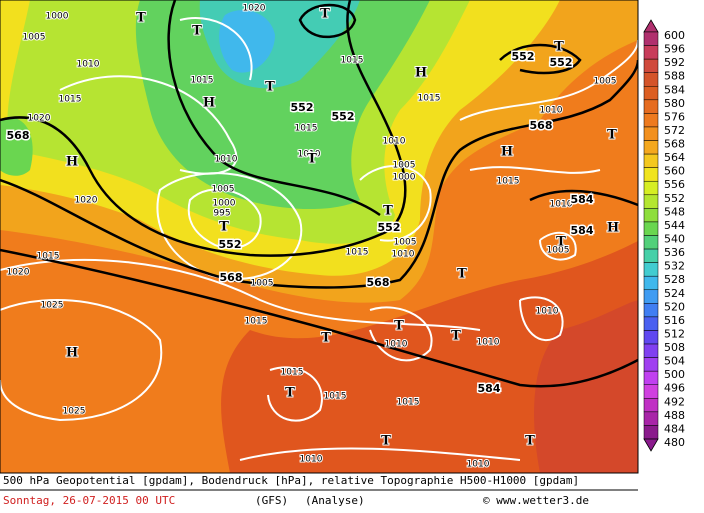  I want to click on colorbar-label: 512, so click(674, 333).